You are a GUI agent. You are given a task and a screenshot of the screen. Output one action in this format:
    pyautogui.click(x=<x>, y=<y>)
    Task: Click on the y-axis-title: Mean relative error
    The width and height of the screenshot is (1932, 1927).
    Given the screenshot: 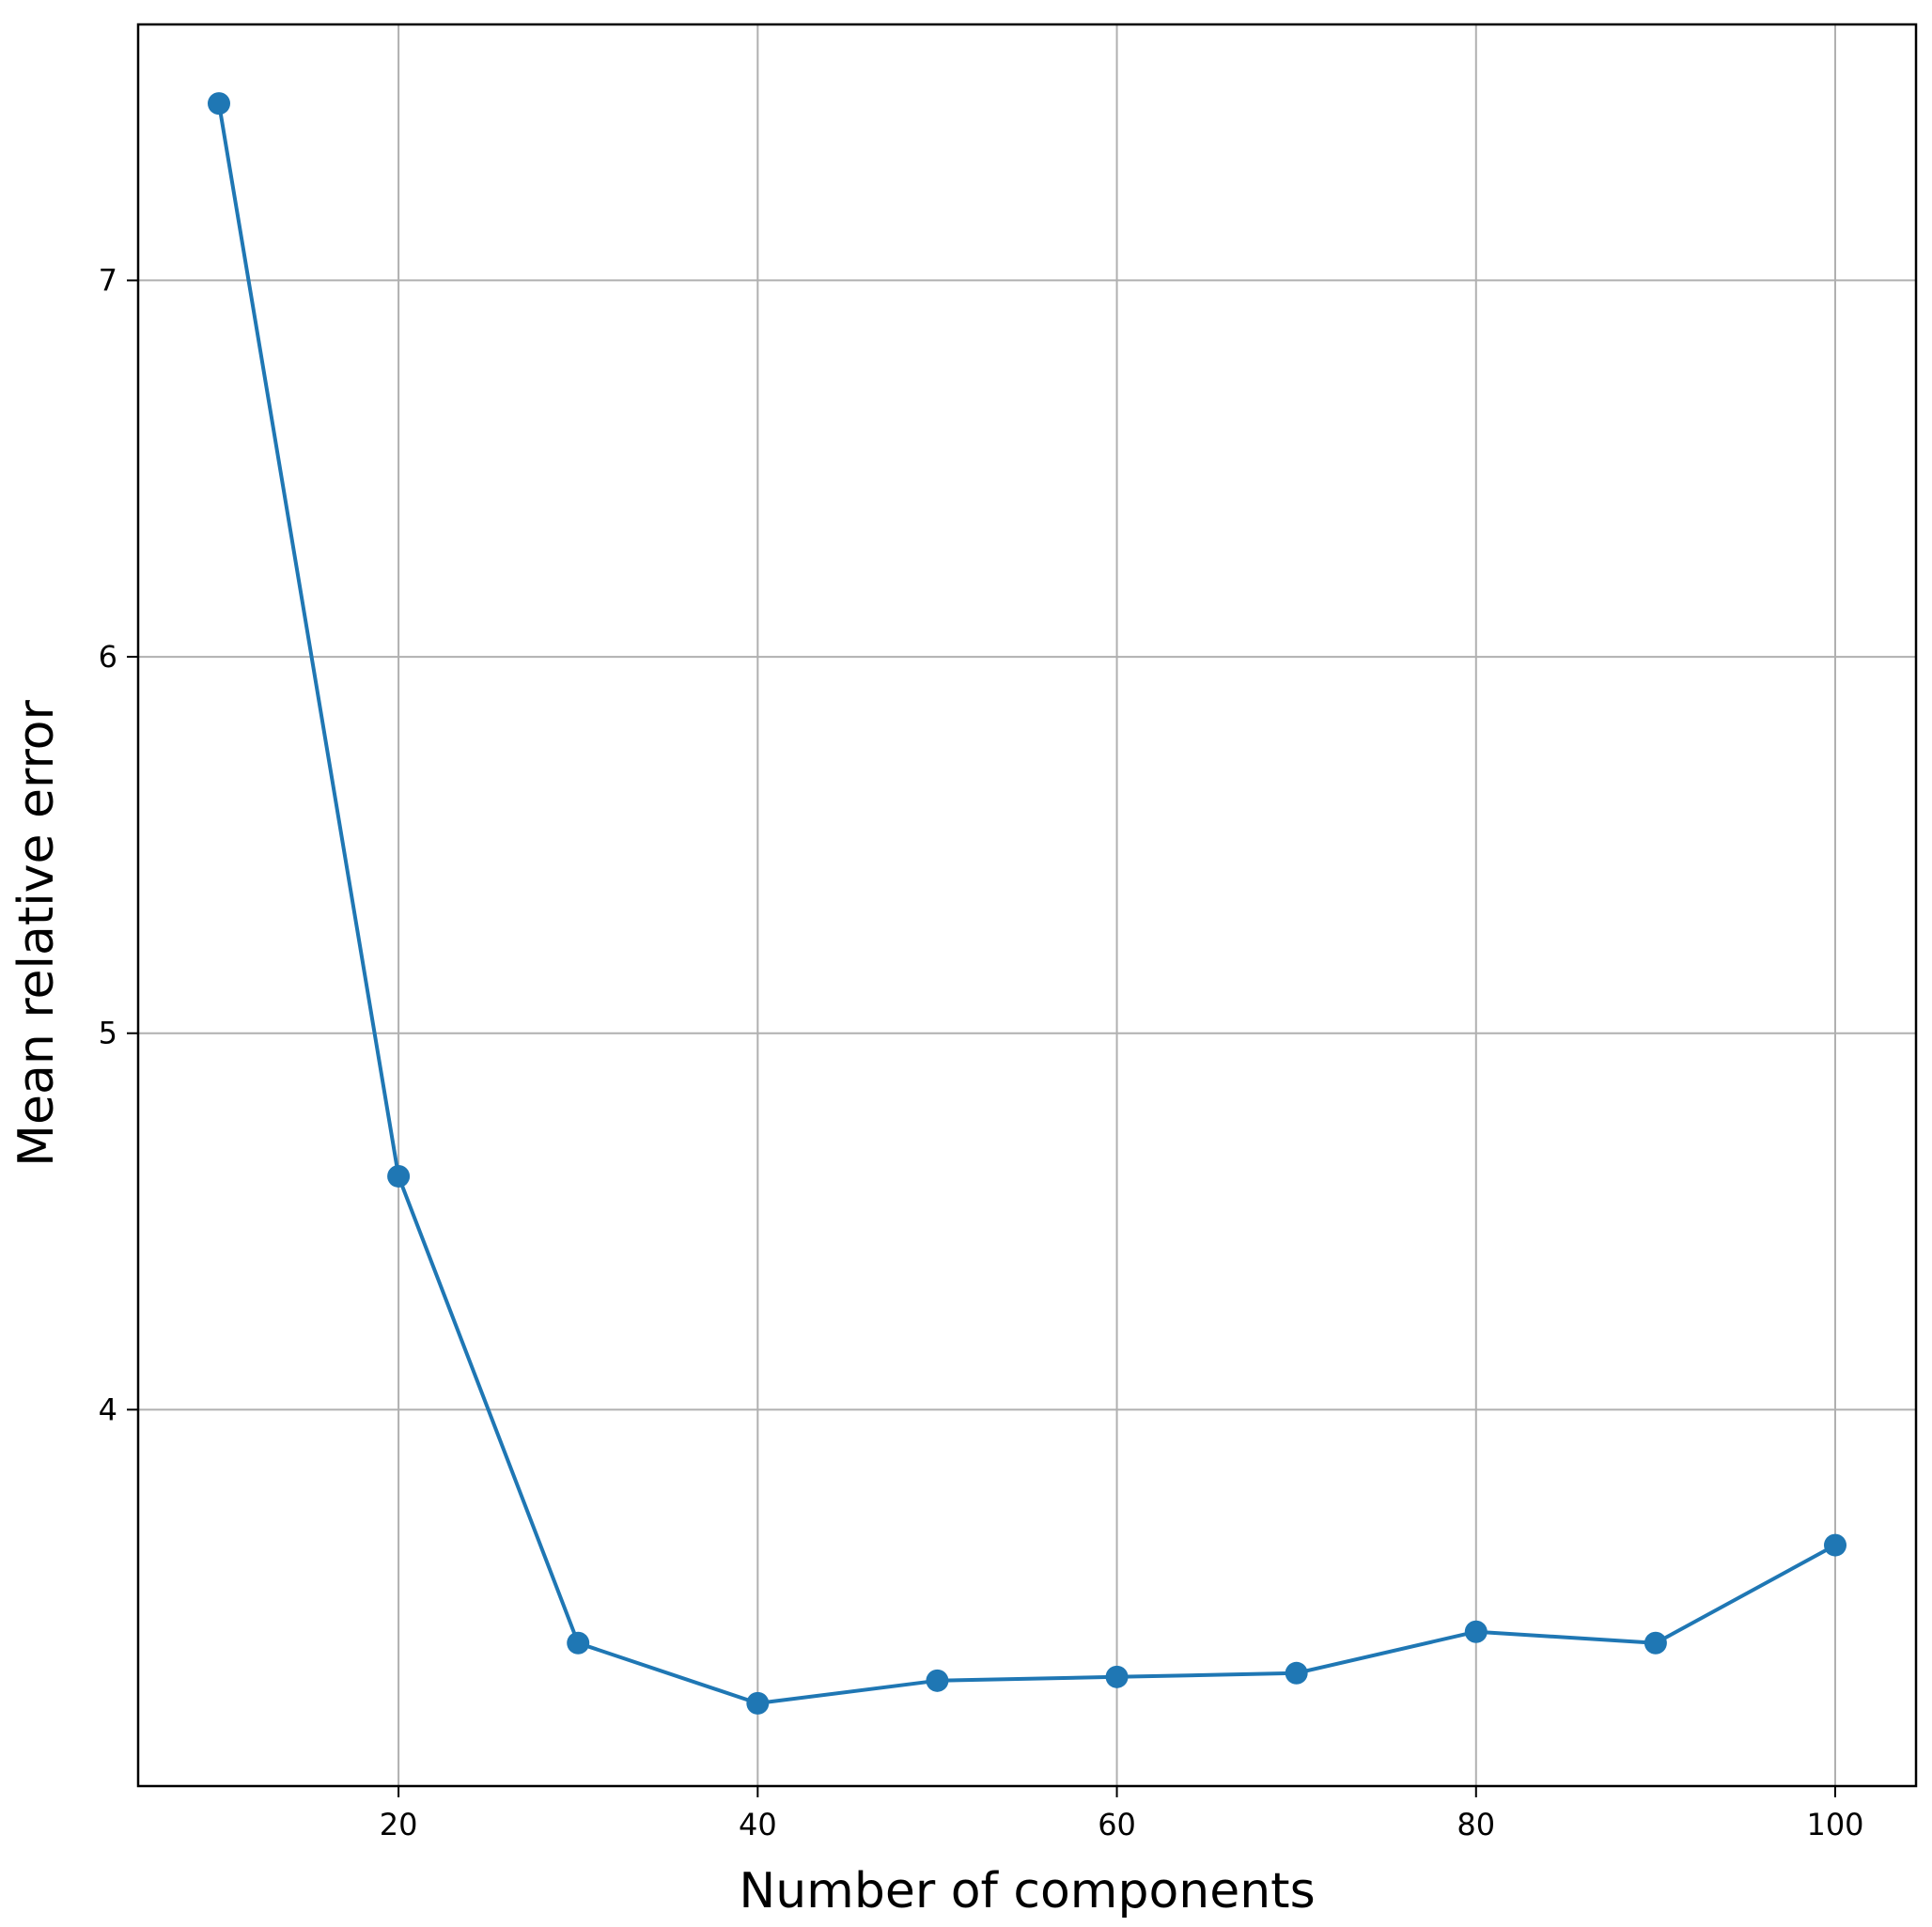 What is the action you would take?
    pyautogui.click(x=36, y=934)
    